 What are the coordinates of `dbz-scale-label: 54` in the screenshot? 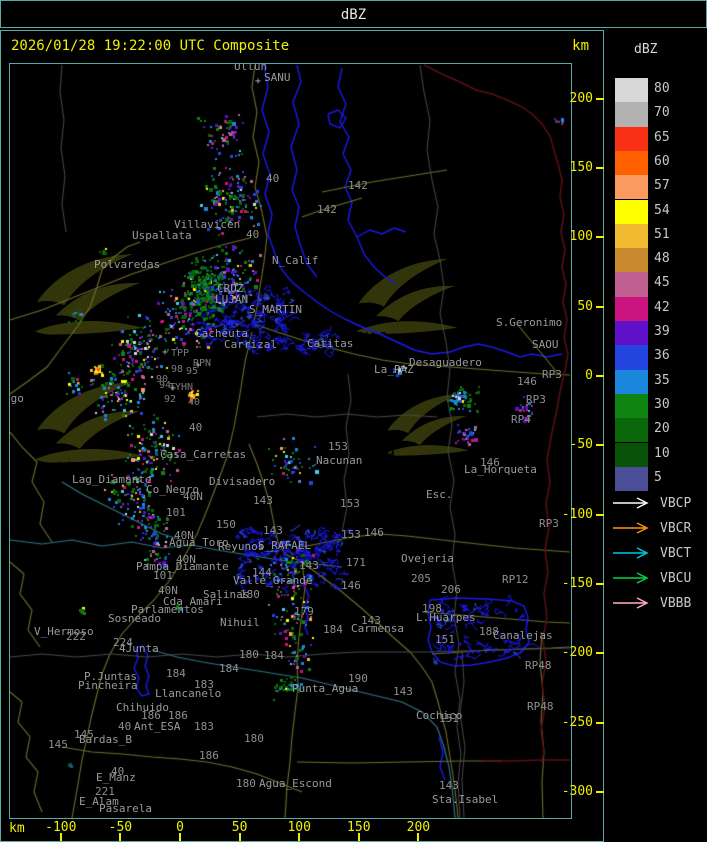 It's located at (662, 210).